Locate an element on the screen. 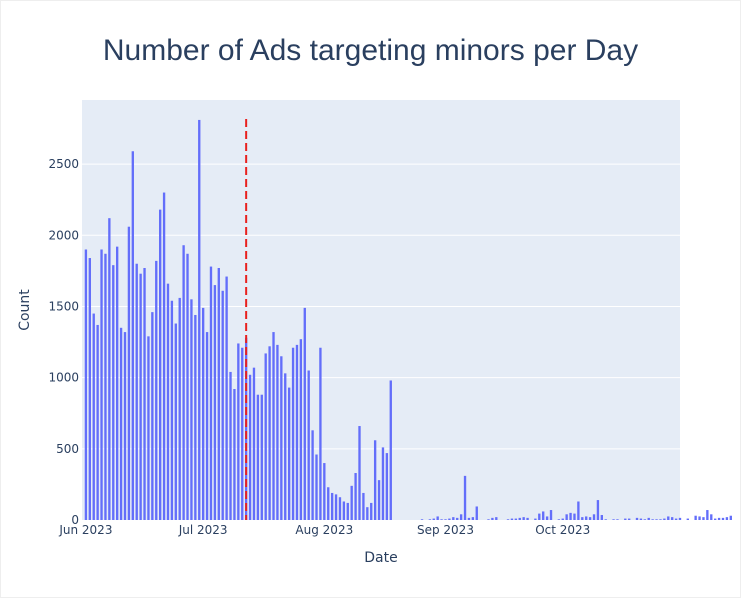 The image size is (741, 598). y-tick-label: 2500 is located at coordinates (63, 164).